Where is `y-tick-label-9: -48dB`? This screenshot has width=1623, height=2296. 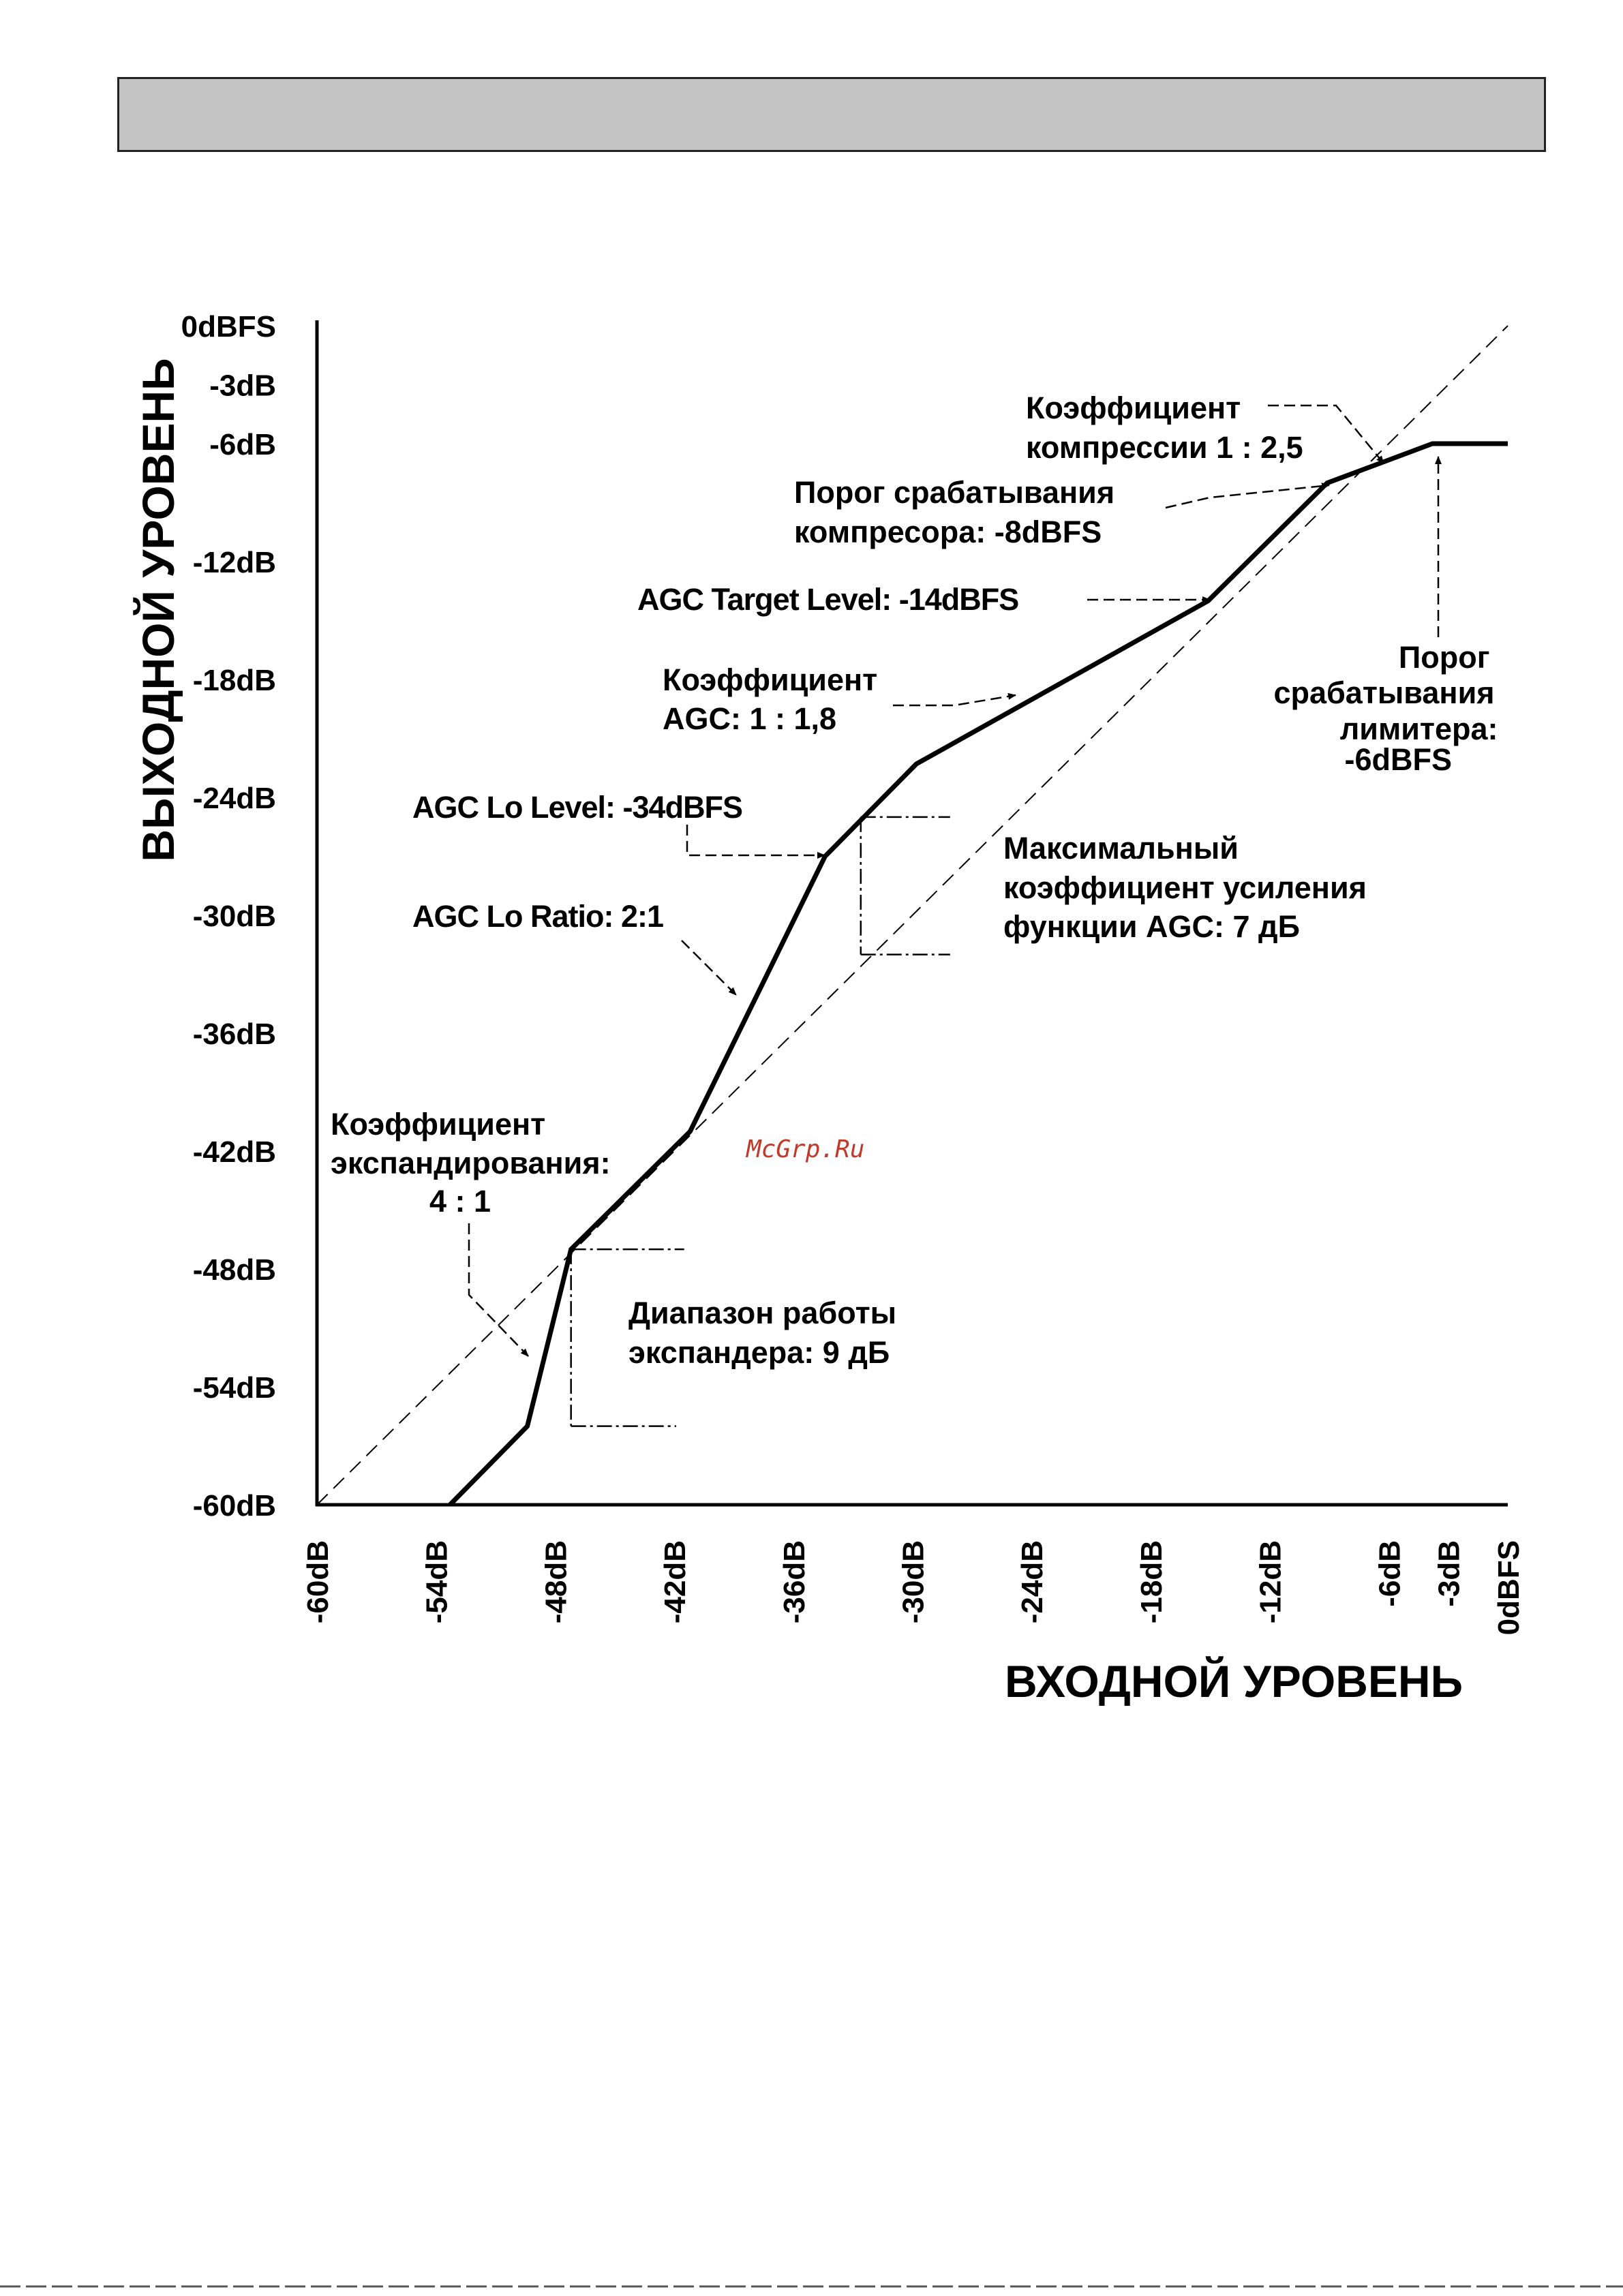 y-tick-label-9: -48dB is located at coordinates (234, 1270).